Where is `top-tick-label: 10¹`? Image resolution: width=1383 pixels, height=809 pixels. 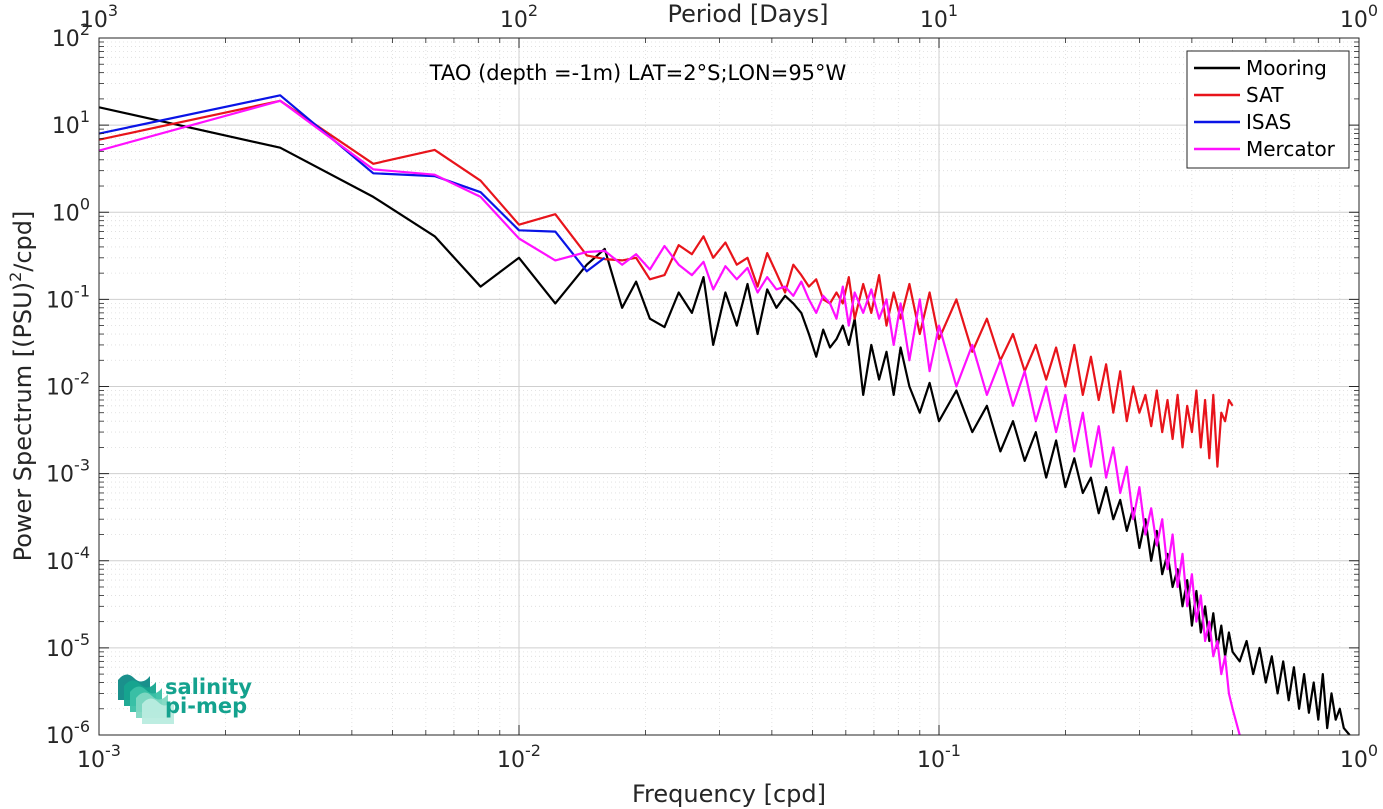 top-tick-label: 10¹ is located at coordinates (939, 17).